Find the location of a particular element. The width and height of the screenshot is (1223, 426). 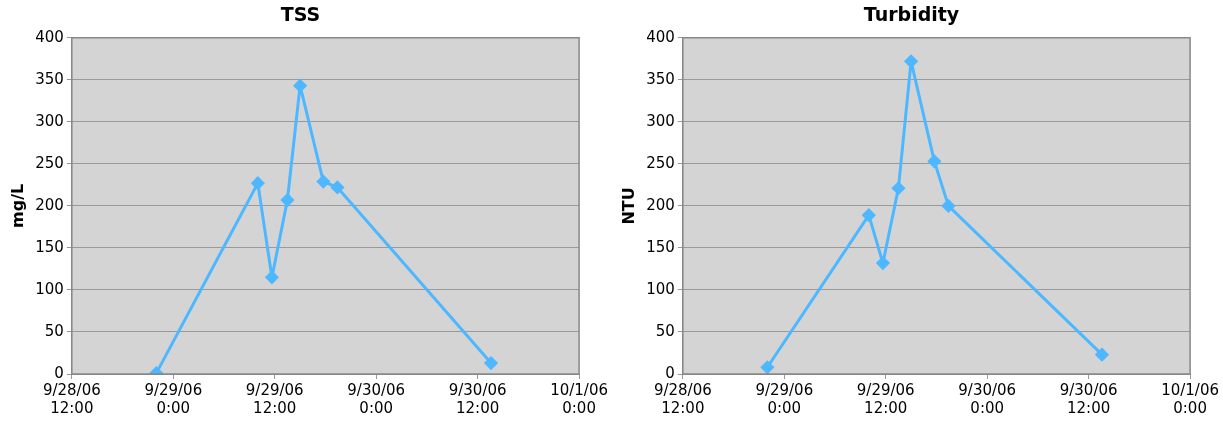

y-axis-title: NTU is located at coordinates (628, 206).